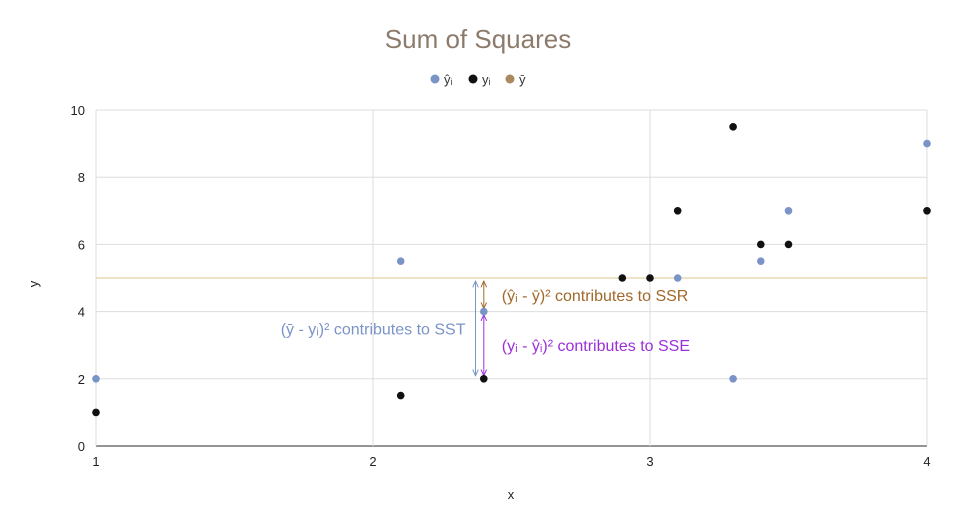 The height and width of the screenshot is (530, 957). Describe the element at coordinates (486, 79) in the screenshot. I see `legend-label-y: yᵢ` at that location.